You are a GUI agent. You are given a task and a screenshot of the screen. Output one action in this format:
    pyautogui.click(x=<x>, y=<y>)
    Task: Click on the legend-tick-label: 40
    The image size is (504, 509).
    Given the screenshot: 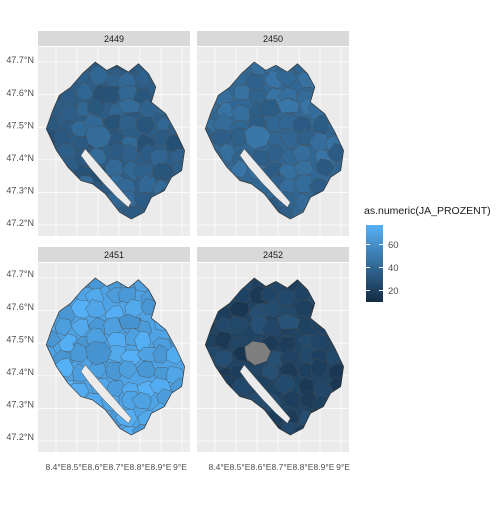 What is the action you would take?
    pyautogui.click(x=393, y=268)
    